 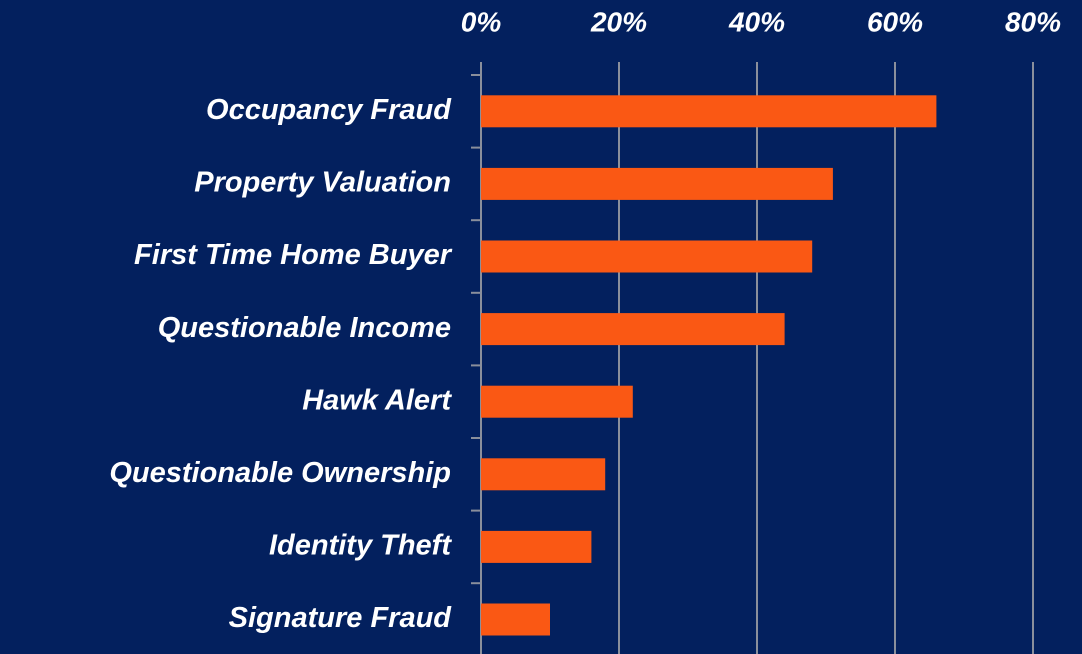 I want to click on y-tick-label: Identity Theft, so click(x=360, y=546).